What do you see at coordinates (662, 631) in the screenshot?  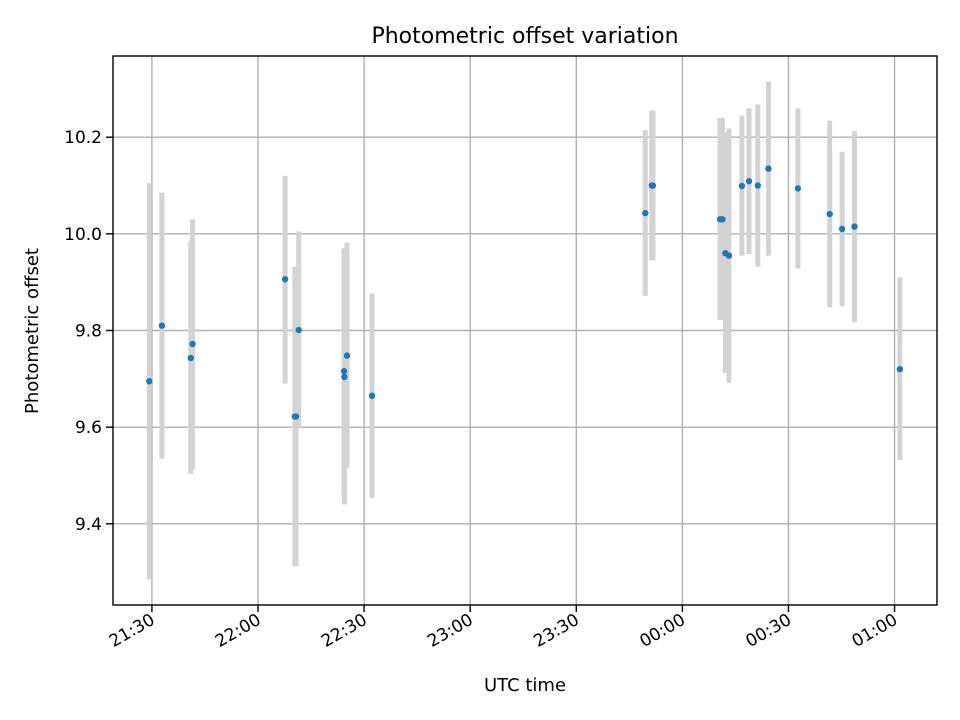 I see `x-tick-label: 00:00` at bounding box center [662, 631].